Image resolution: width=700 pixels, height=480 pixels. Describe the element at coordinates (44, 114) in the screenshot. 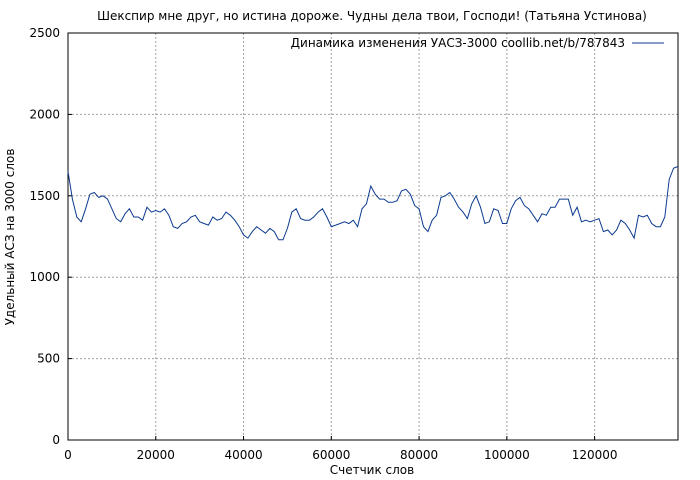

I see `y-tick-label: 2000` at that location.